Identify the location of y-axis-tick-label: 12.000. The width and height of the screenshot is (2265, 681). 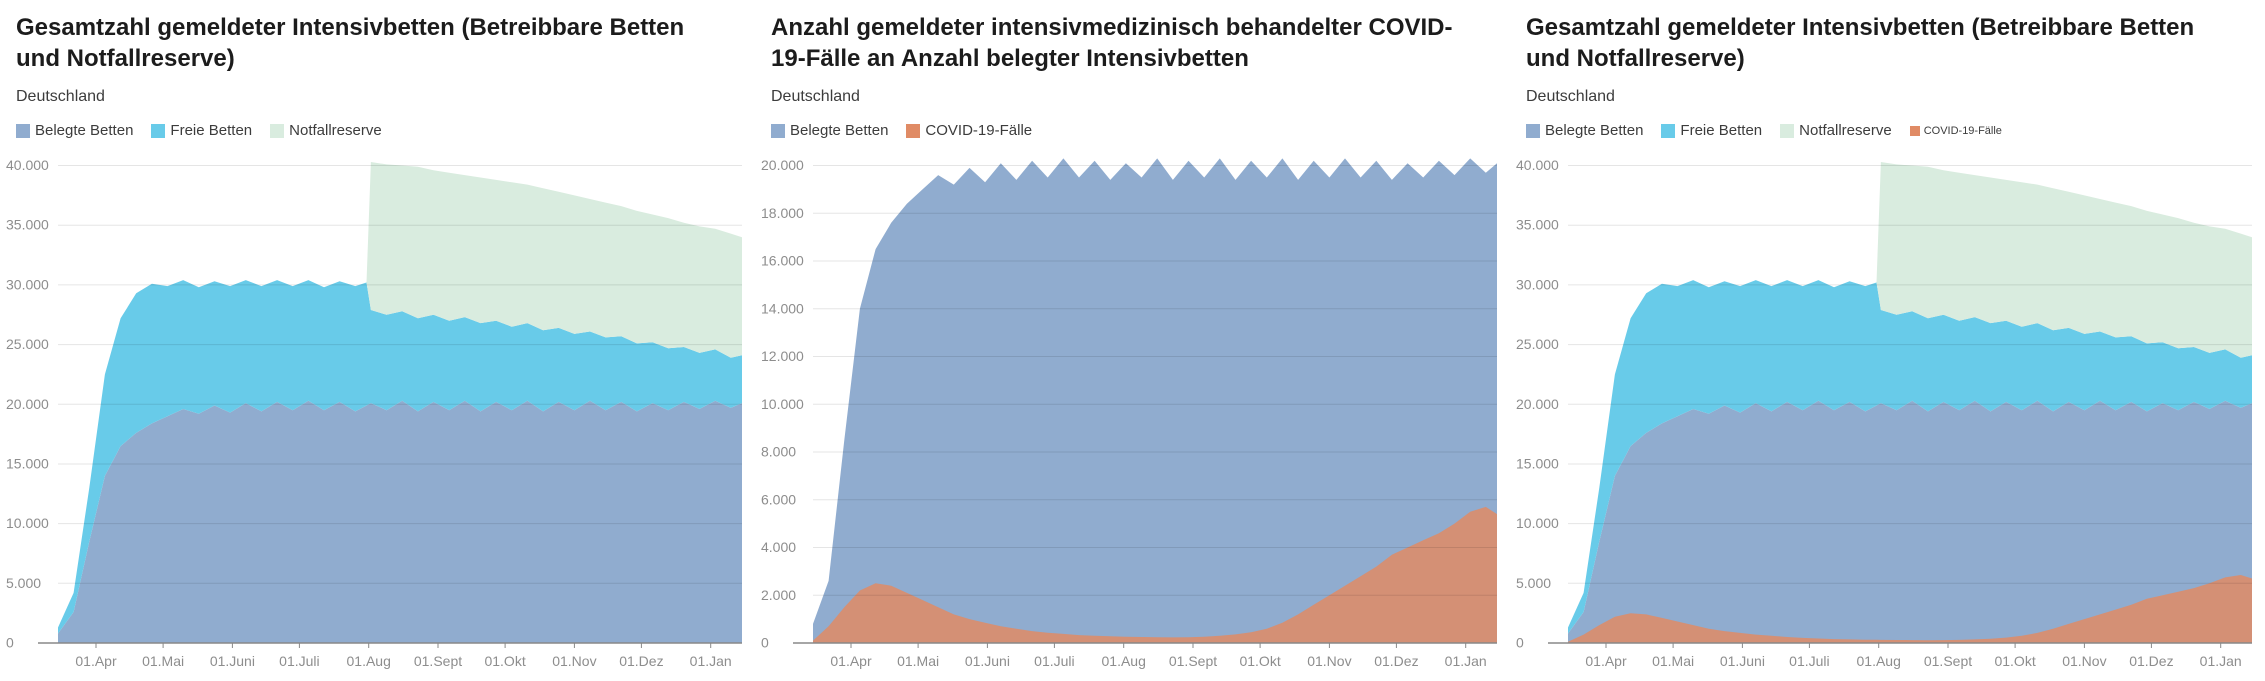
(782, 356).